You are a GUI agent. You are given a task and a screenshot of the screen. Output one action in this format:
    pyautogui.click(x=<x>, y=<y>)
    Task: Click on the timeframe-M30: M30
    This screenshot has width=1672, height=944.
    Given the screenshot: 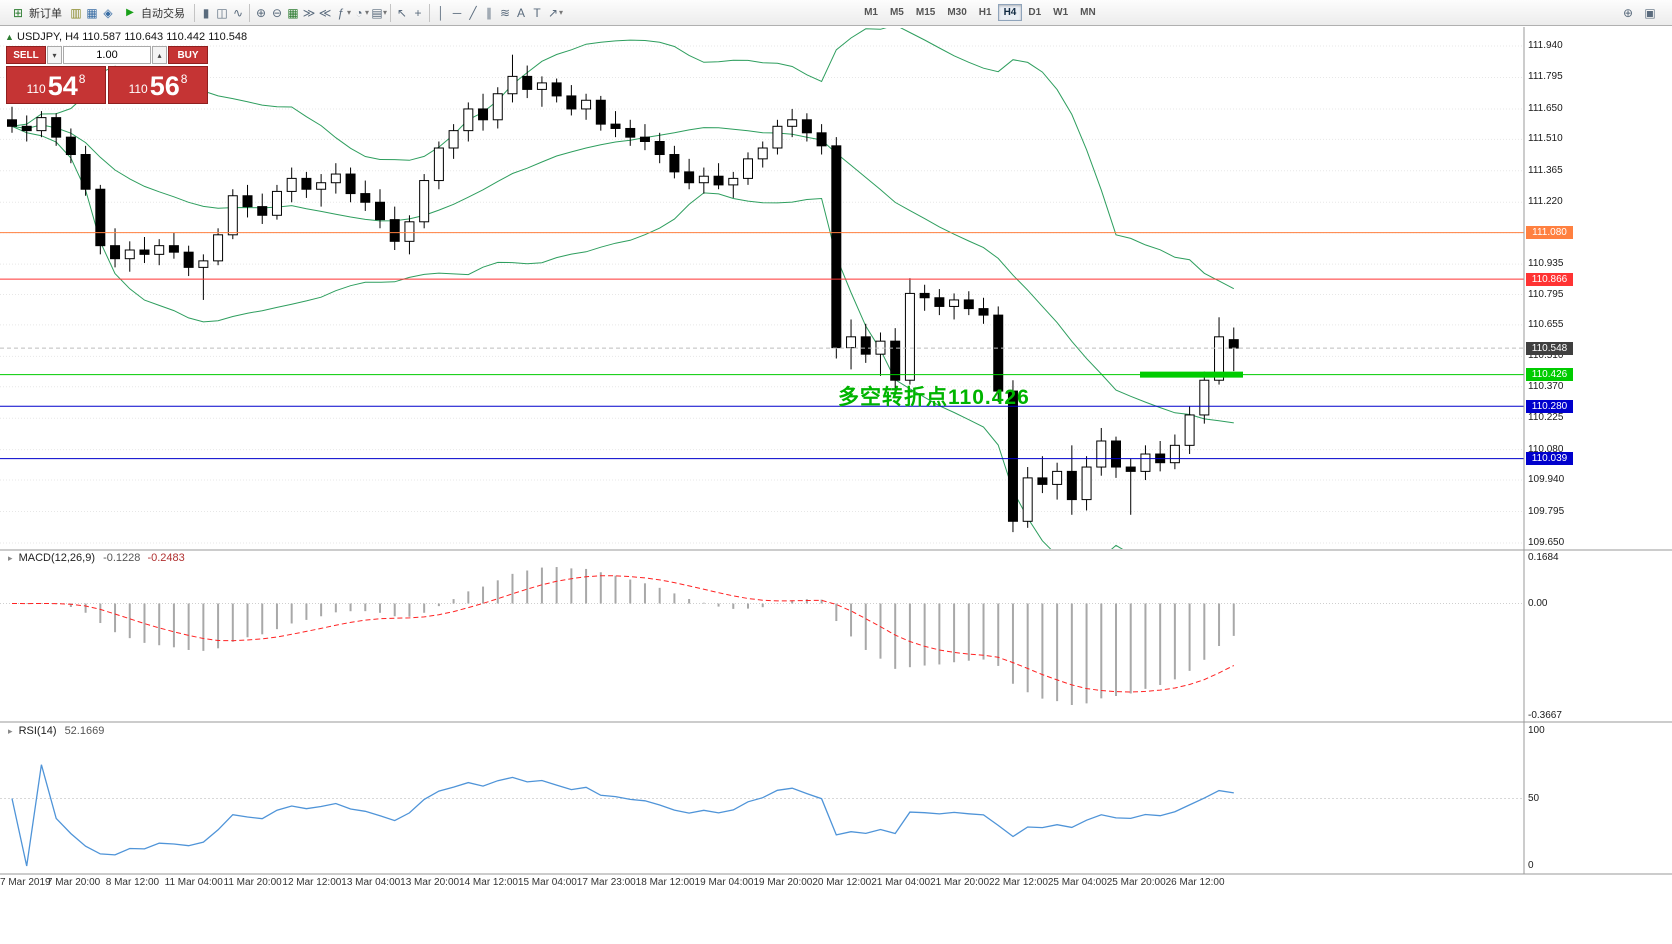 What is the action you would take?
    pyautogui.click(x=956, y=12)
    